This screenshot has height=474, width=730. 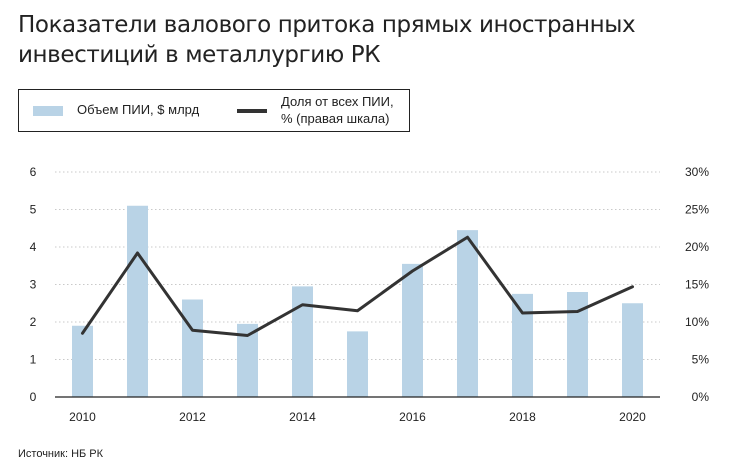 I want to click on x-tick-label: 2020, so click(x=632, y=417).